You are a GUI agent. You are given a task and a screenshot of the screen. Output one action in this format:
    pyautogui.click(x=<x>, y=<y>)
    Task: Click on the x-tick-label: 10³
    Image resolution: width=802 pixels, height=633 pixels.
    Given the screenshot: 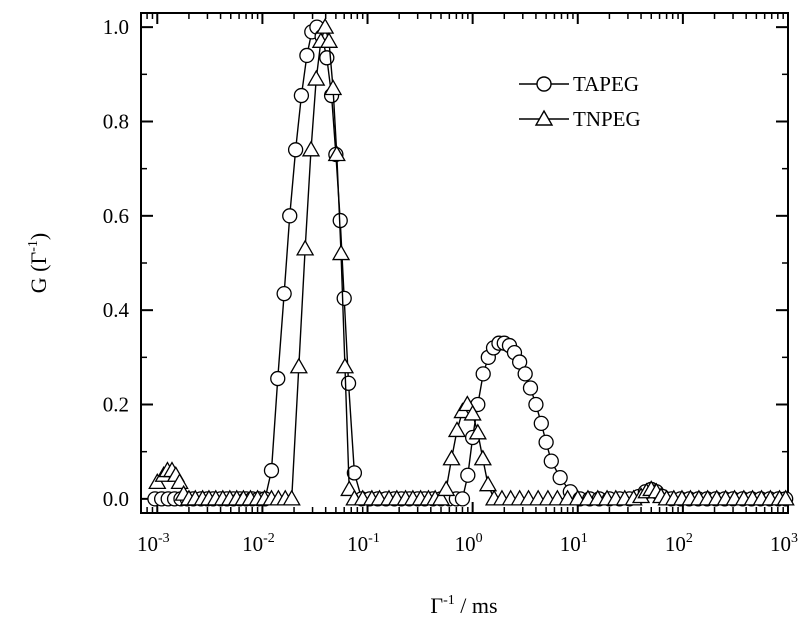 What is the action you would take?
    pyautogui.click(x=784, y=543)
    